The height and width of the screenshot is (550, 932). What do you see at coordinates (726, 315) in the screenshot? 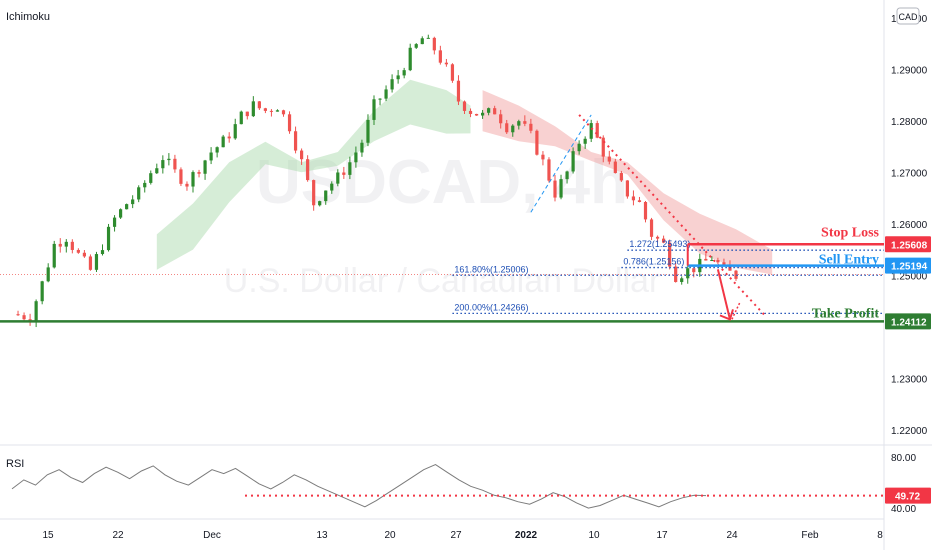
I see `projection-arrowhead` at bounding box center [726, 315].